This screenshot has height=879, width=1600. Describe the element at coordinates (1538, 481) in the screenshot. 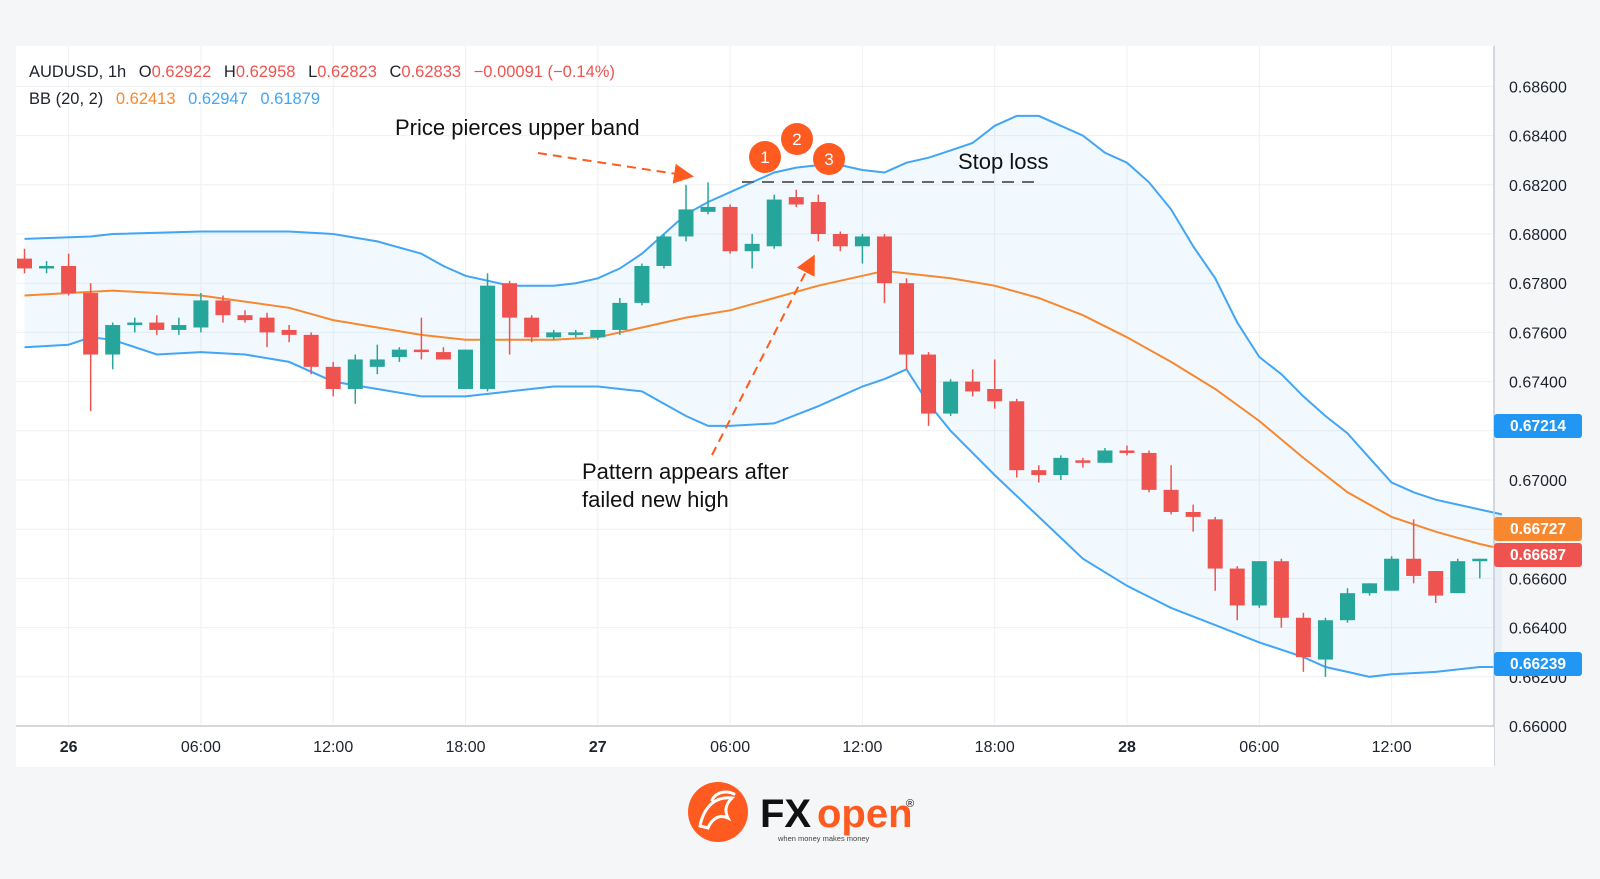

I see `price-tick-label: 0.67000` at that location.